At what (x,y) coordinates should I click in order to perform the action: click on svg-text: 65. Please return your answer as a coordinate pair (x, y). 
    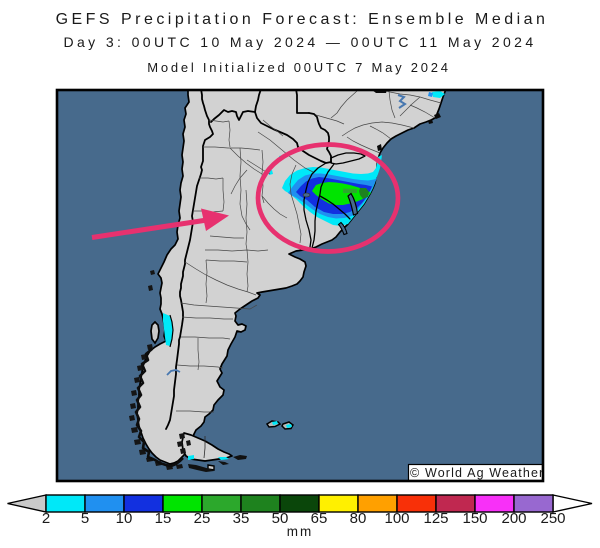
    Looking at the image, I should click on (319, 518).